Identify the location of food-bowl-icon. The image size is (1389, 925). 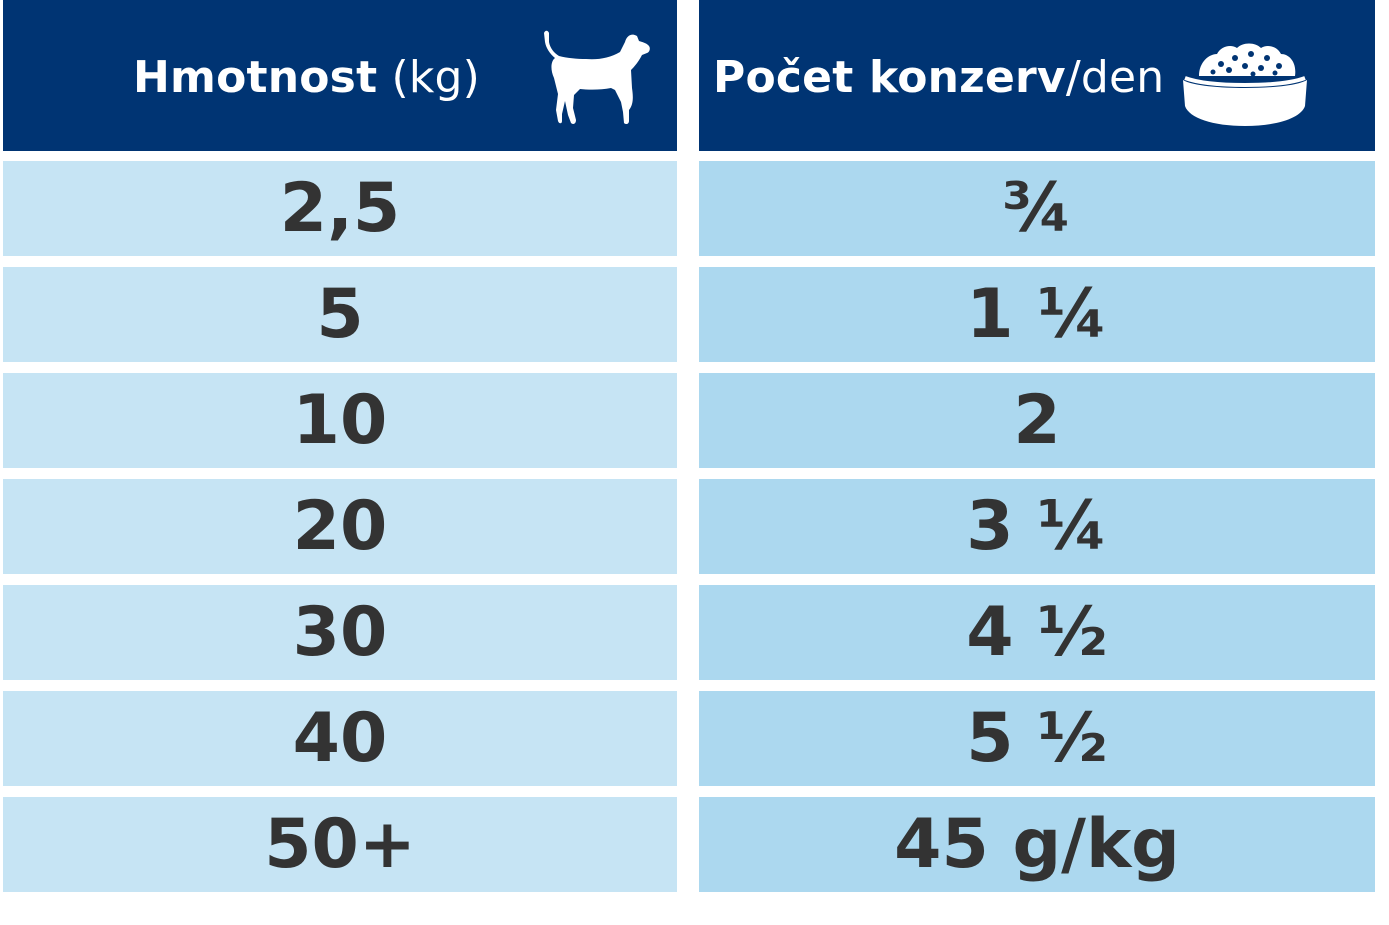
(1245, 84).